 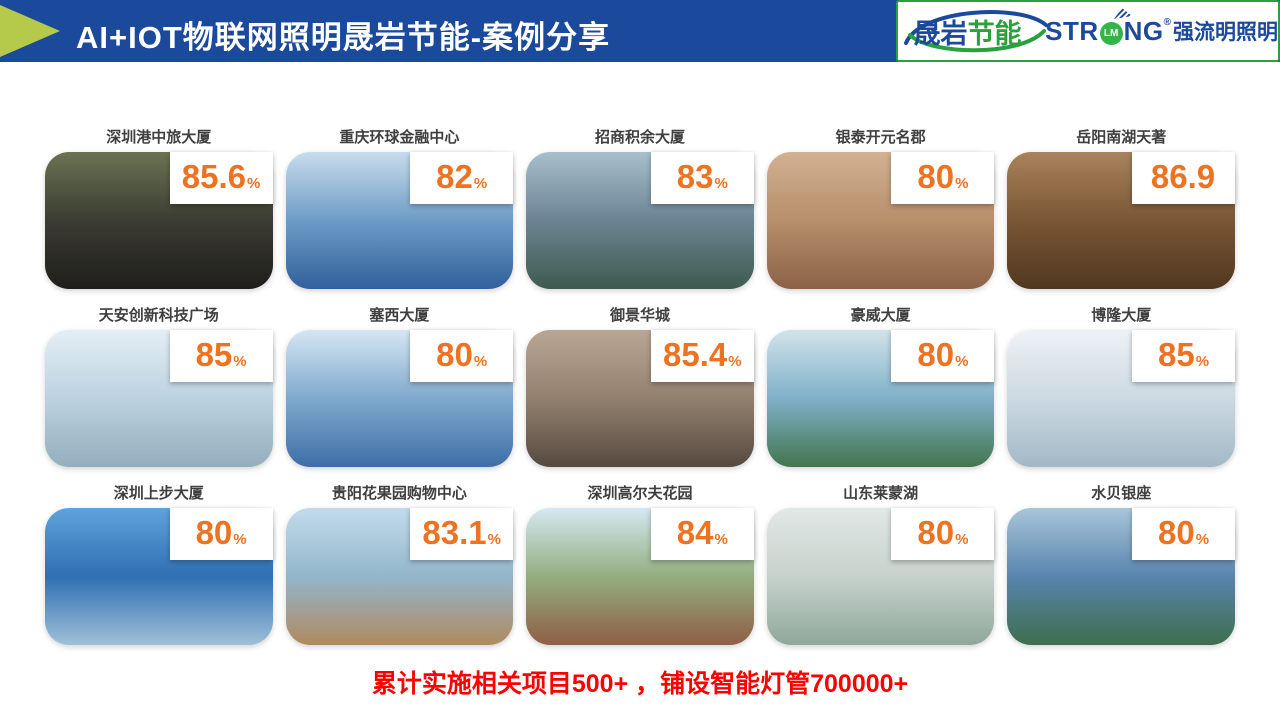 I want to click on case-title: 博隆大厦, so click(x=1121, y=315).